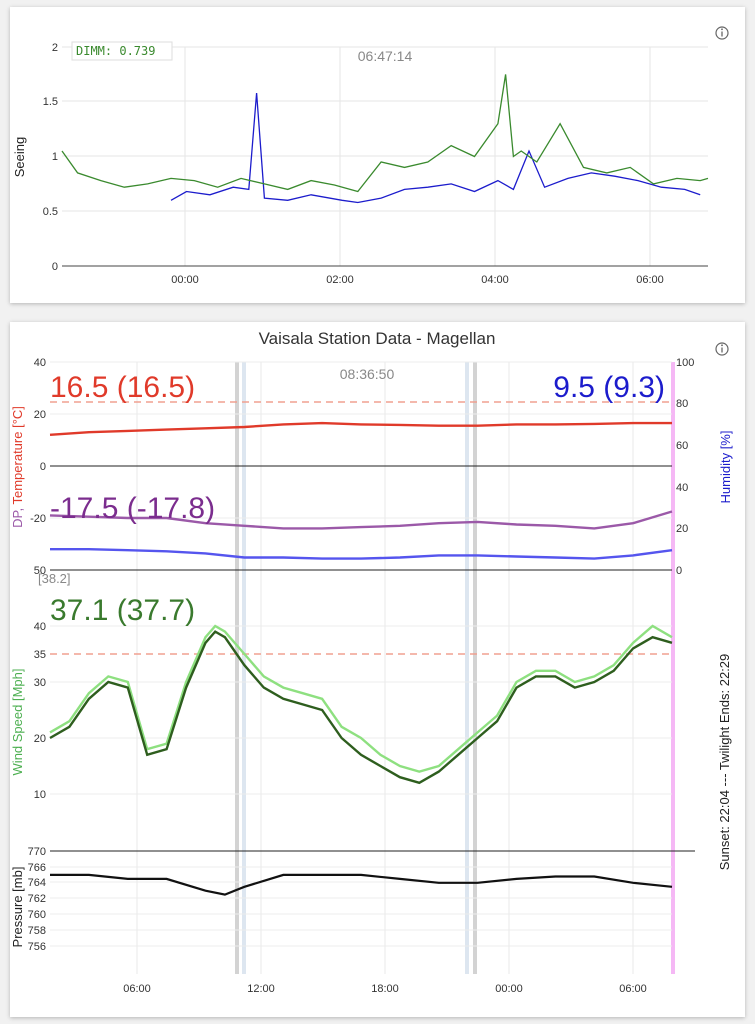  I want to click on info-icon, so click(722, 33).